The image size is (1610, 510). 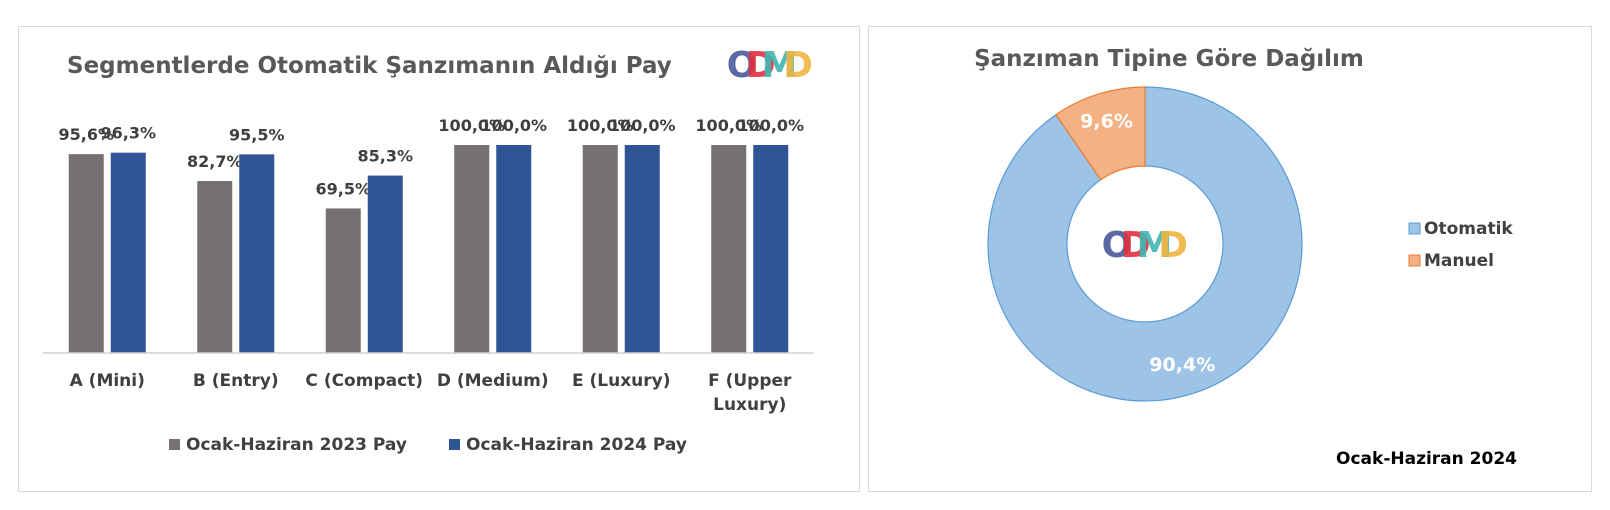 I want to click on doughnut-chart-title: Şanzıman Tipine Göre Dağılım, so click(x=1169, y=59).